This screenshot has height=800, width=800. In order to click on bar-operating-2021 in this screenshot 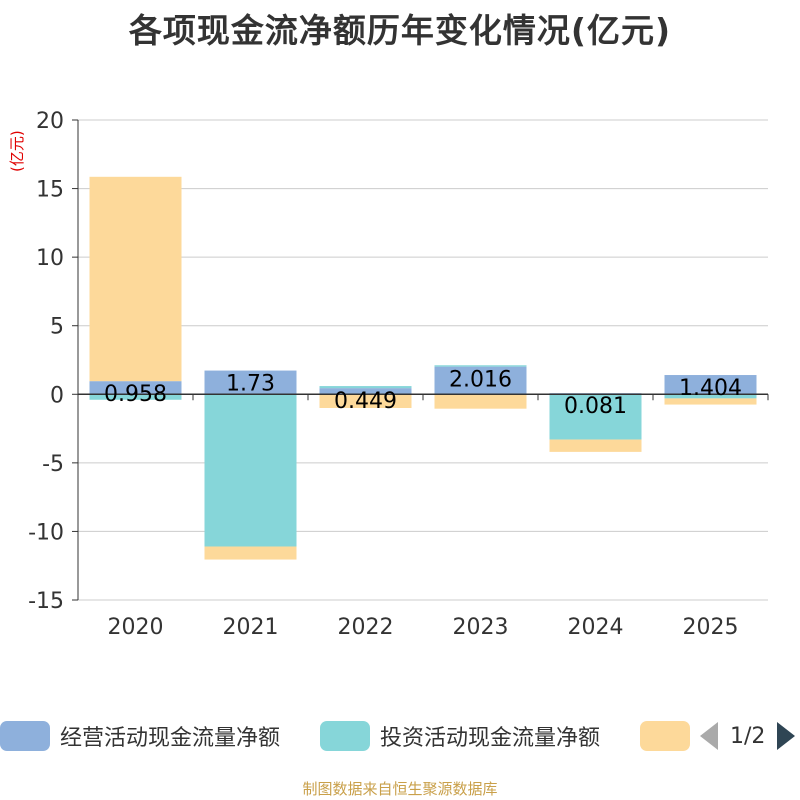, I will do `click(250, 382)`.